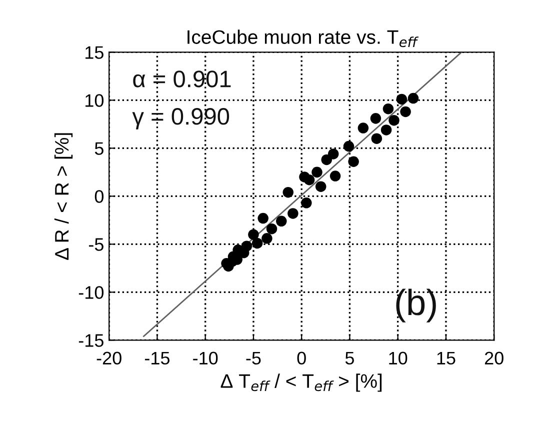  Describe the element at coordinates (398, 358) in the screenshot. I see `x-tick-label: 10` at that location.